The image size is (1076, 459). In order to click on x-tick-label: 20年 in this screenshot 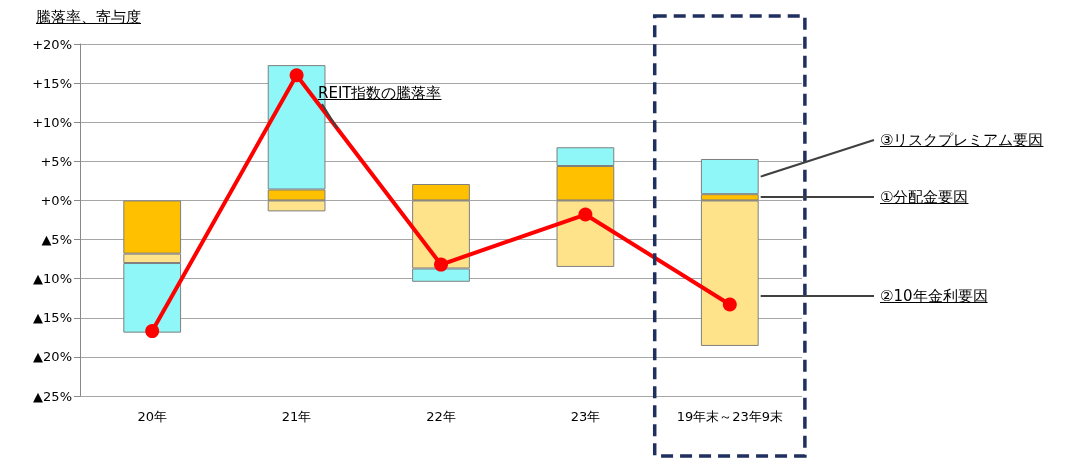, I will do `click(152, 416)`.